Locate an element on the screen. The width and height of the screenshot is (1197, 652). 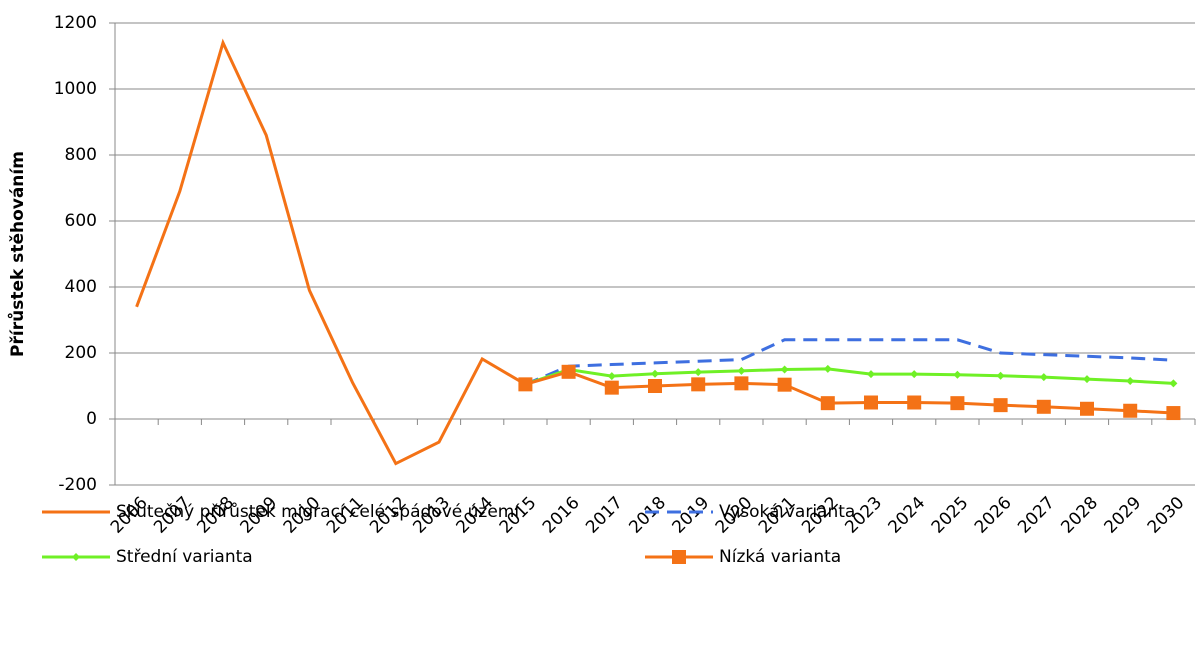
x-tick-label: 2018 is located at coordinates (647, 515).